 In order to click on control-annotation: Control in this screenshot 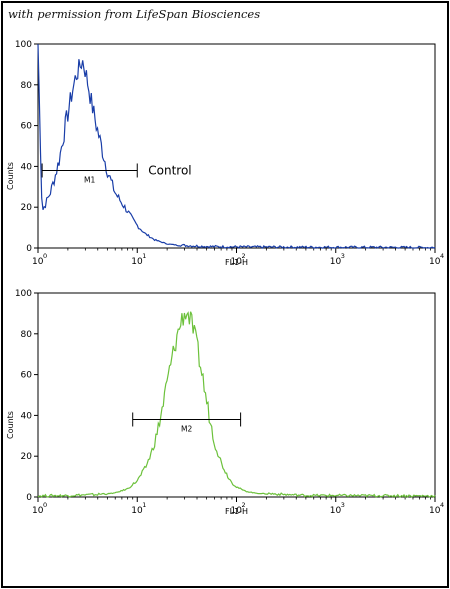, I will do `click(169, 170)`.